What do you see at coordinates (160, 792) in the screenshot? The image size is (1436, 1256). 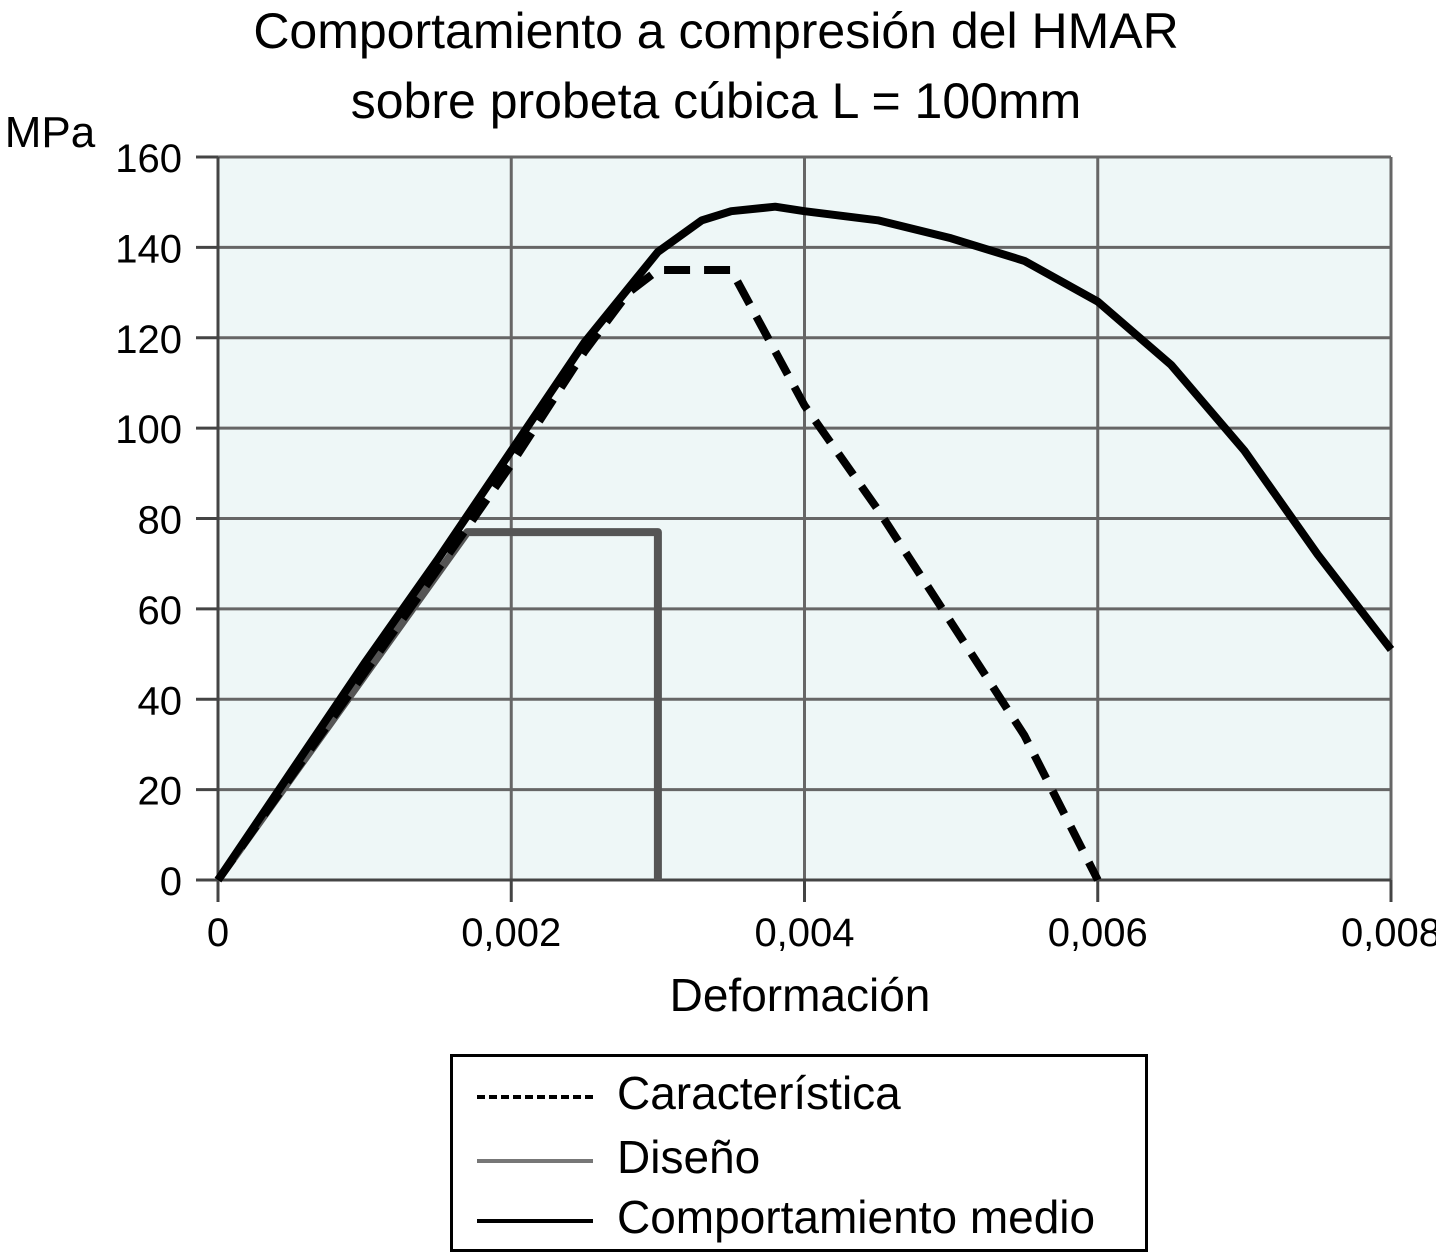 I see `y-tick-label: 20` at bounding box center [160, 792].